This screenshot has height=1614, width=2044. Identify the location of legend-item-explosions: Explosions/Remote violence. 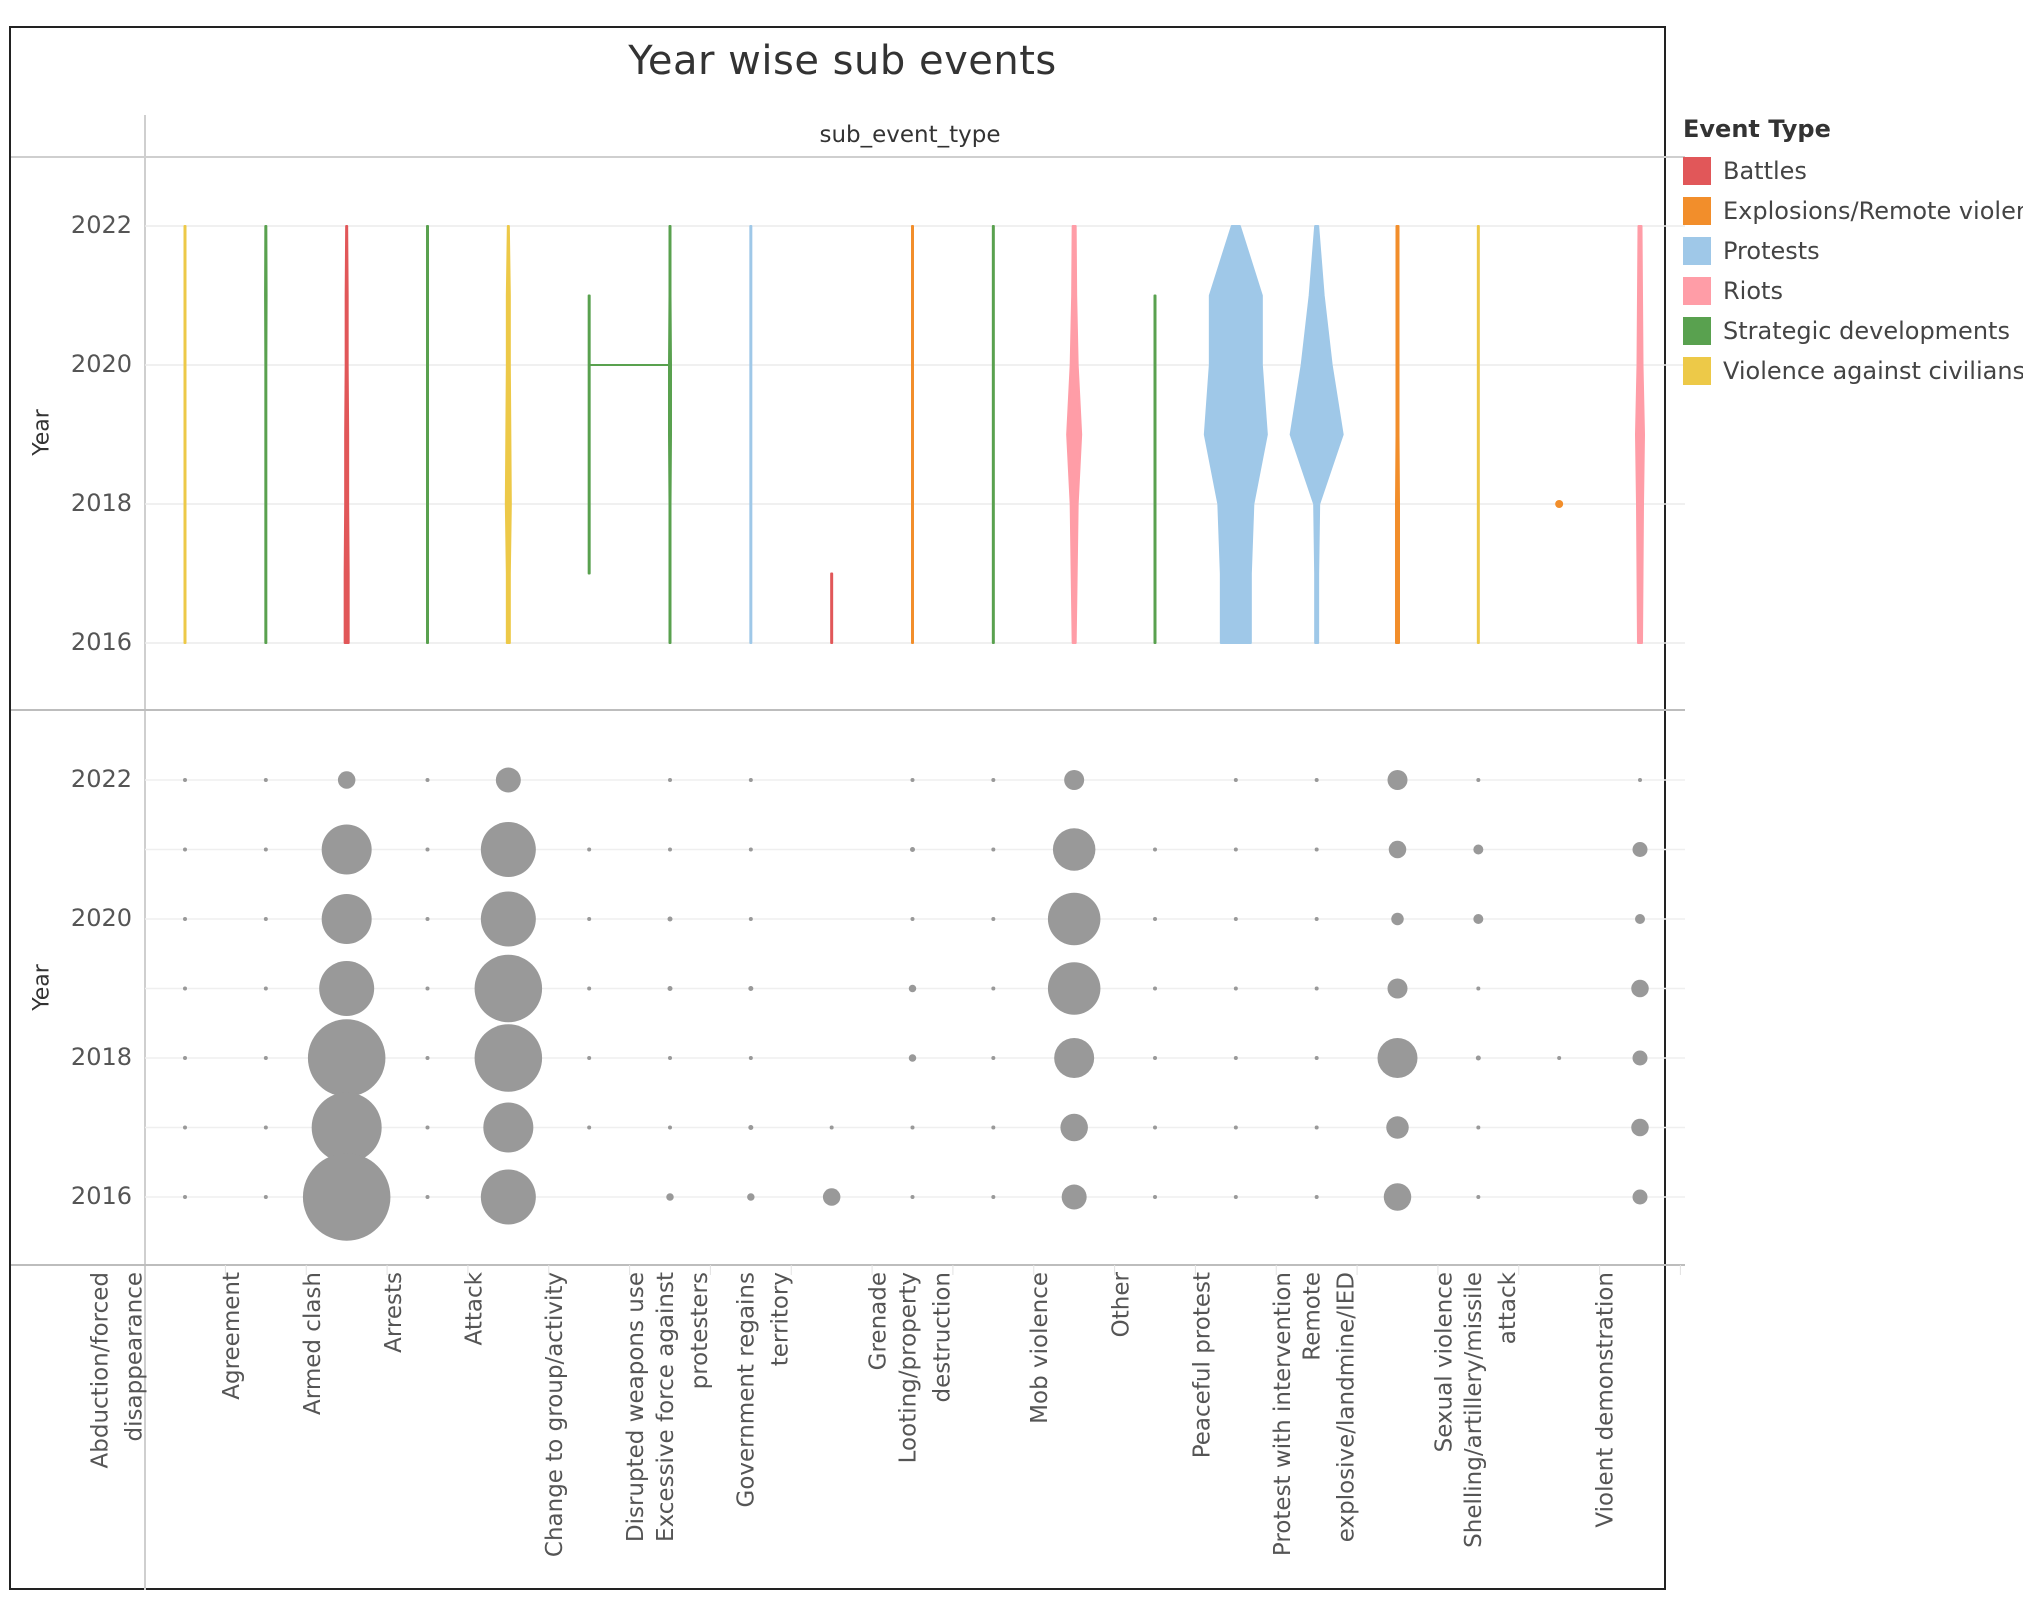
(1853, 211).